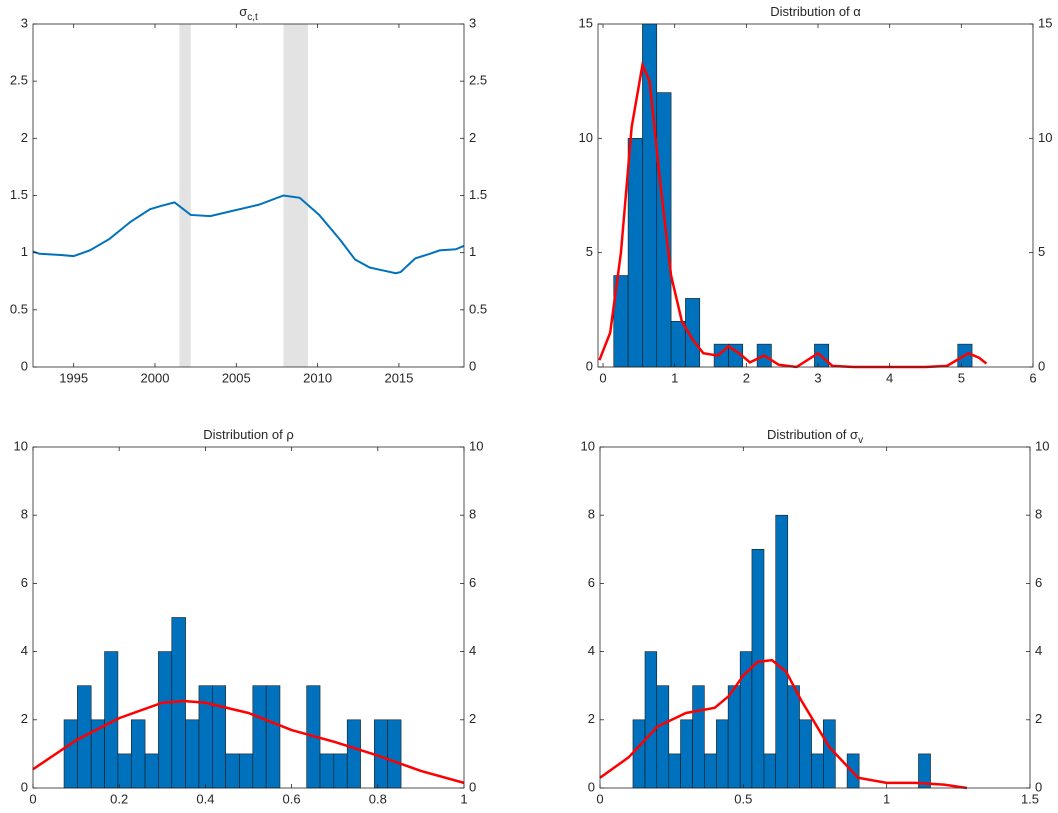  I want to click on y2-tick-label: 1.5, so click(478, 194).